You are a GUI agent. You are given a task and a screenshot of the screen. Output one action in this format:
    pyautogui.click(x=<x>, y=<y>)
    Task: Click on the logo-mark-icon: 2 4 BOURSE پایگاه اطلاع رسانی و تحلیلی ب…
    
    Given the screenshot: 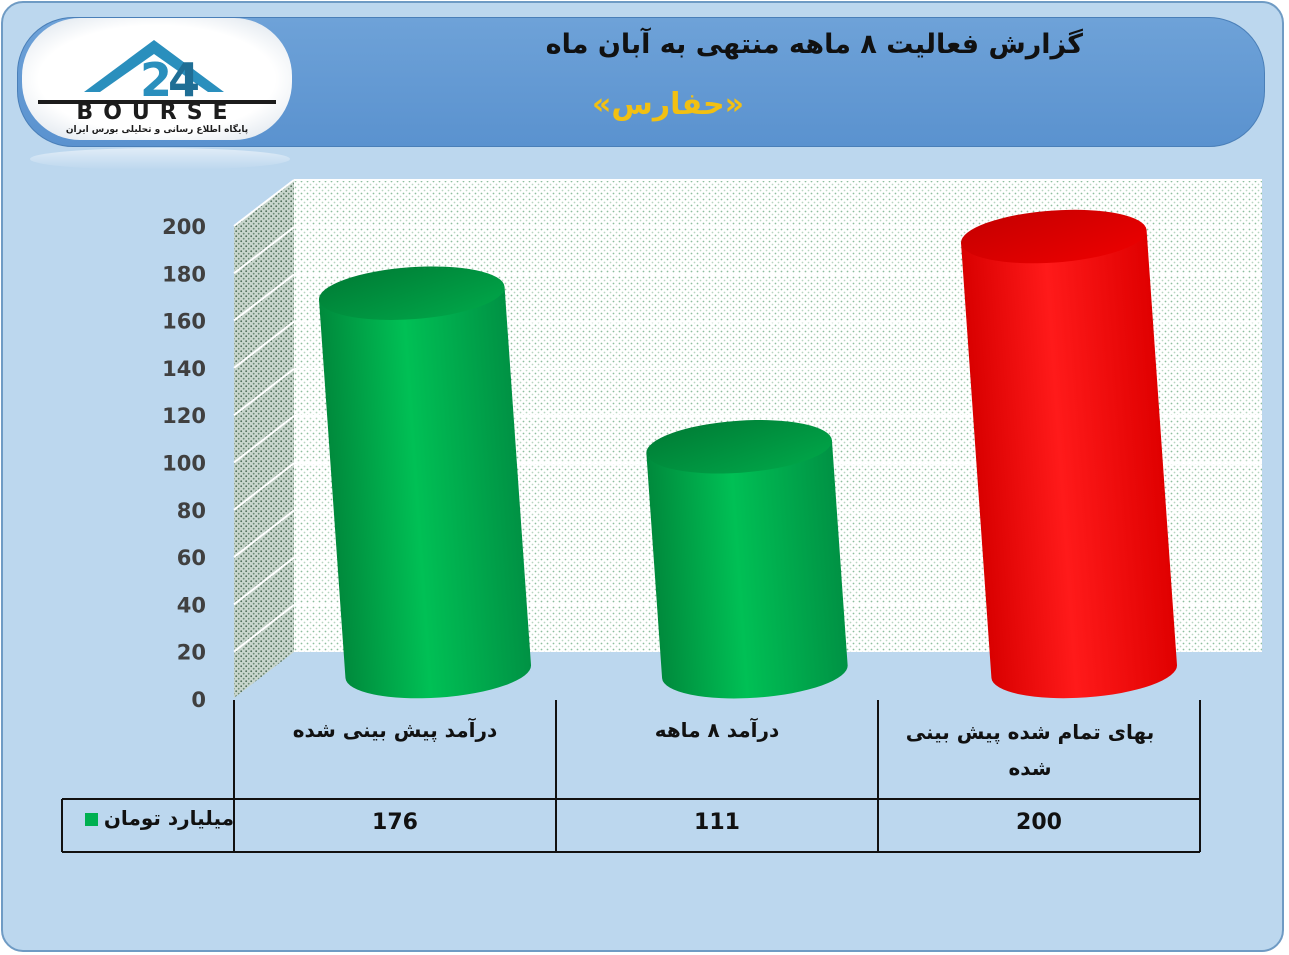 What is the action you would take?
    pyautogui.click(x=157, y=87)
    